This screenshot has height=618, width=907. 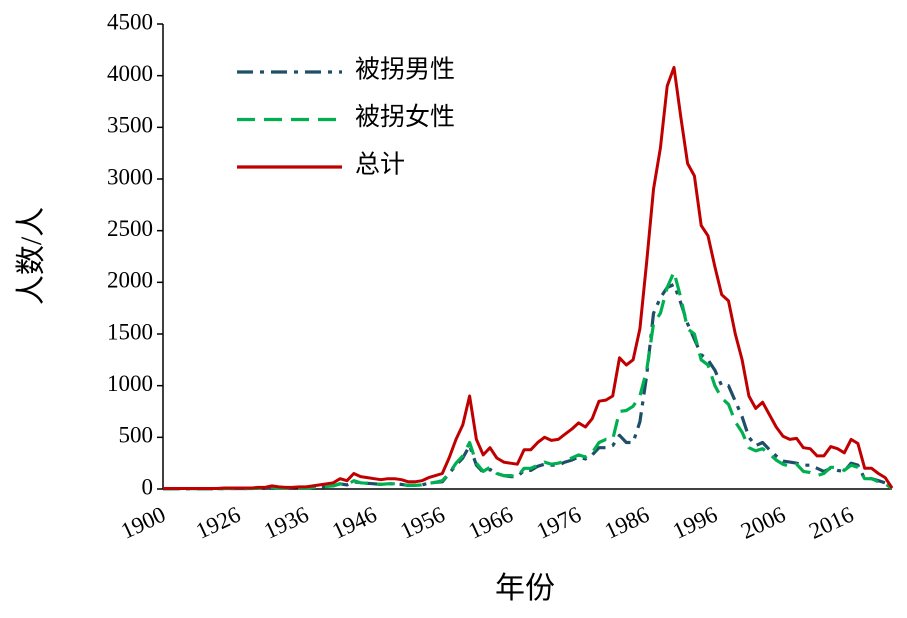 I want to click on y-tick-label: 3000, so click(x=130, y=176).